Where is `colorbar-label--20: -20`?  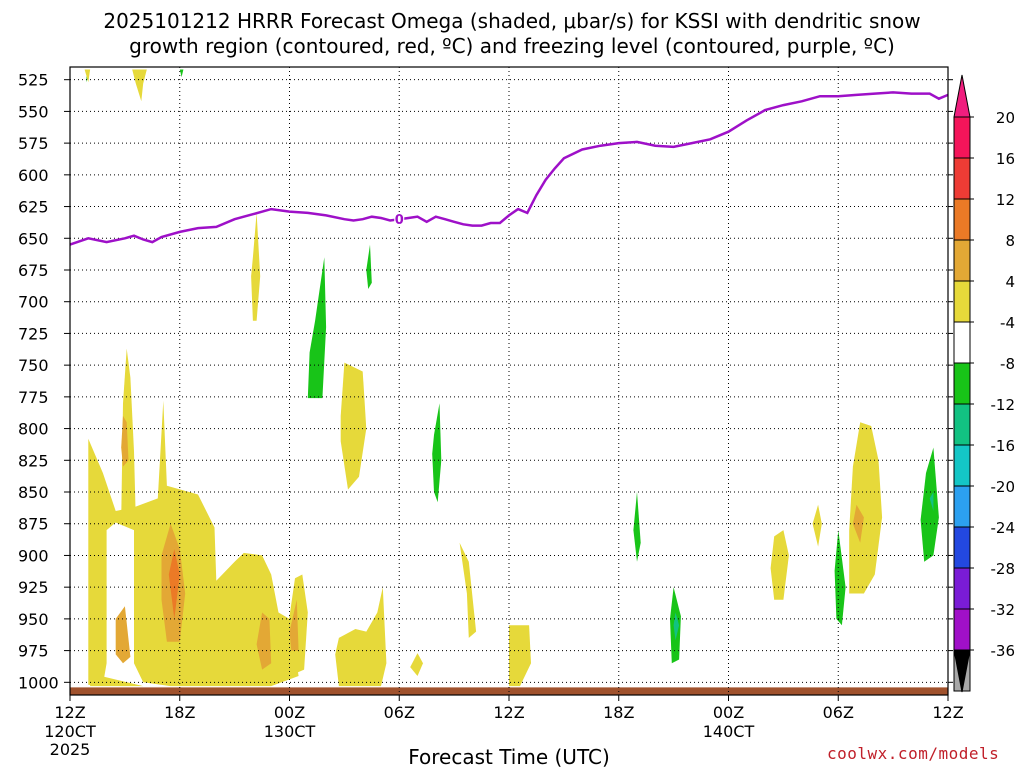 colorbar-label--20: -20 is located at coordinates (1003, 487).